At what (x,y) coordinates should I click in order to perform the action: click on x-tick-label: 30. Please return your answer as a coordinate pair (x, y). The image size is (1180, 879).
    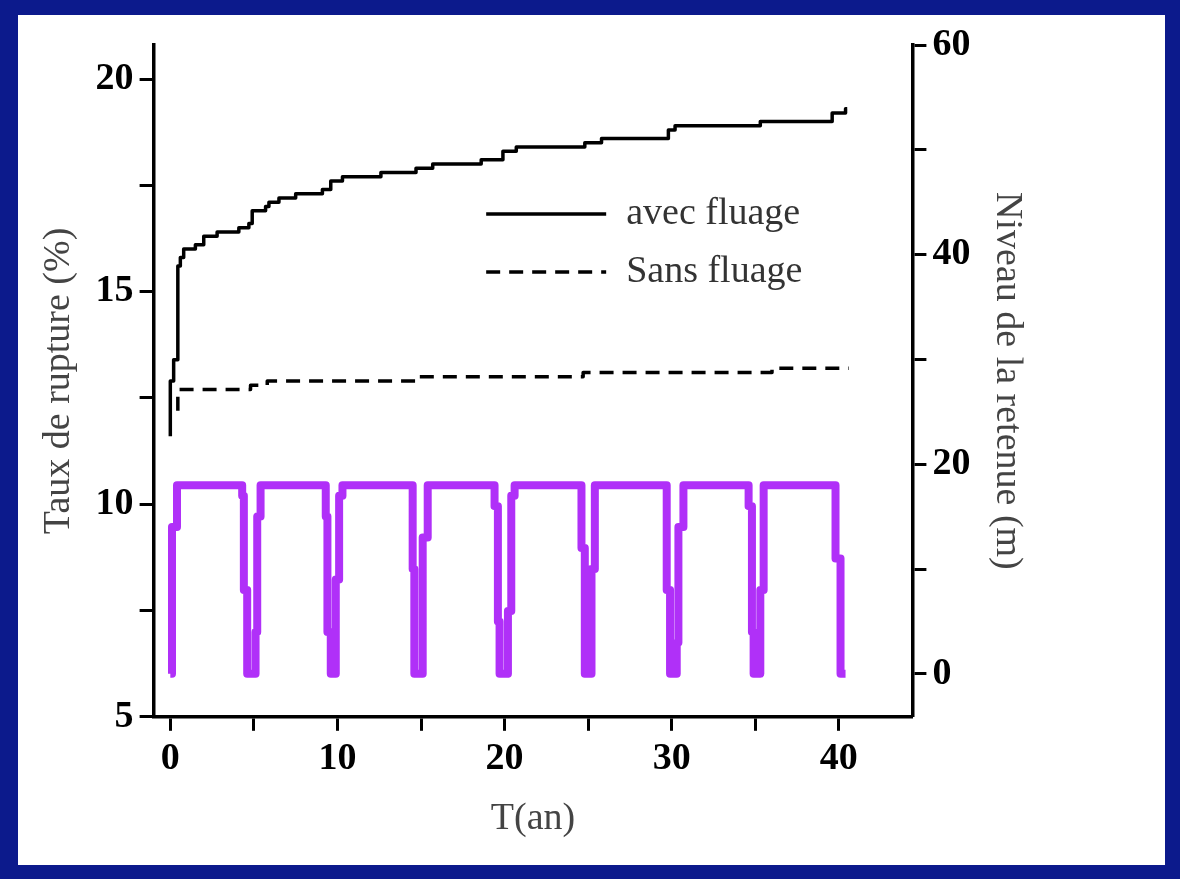
    Looking at the image, I should click on (671, 756).